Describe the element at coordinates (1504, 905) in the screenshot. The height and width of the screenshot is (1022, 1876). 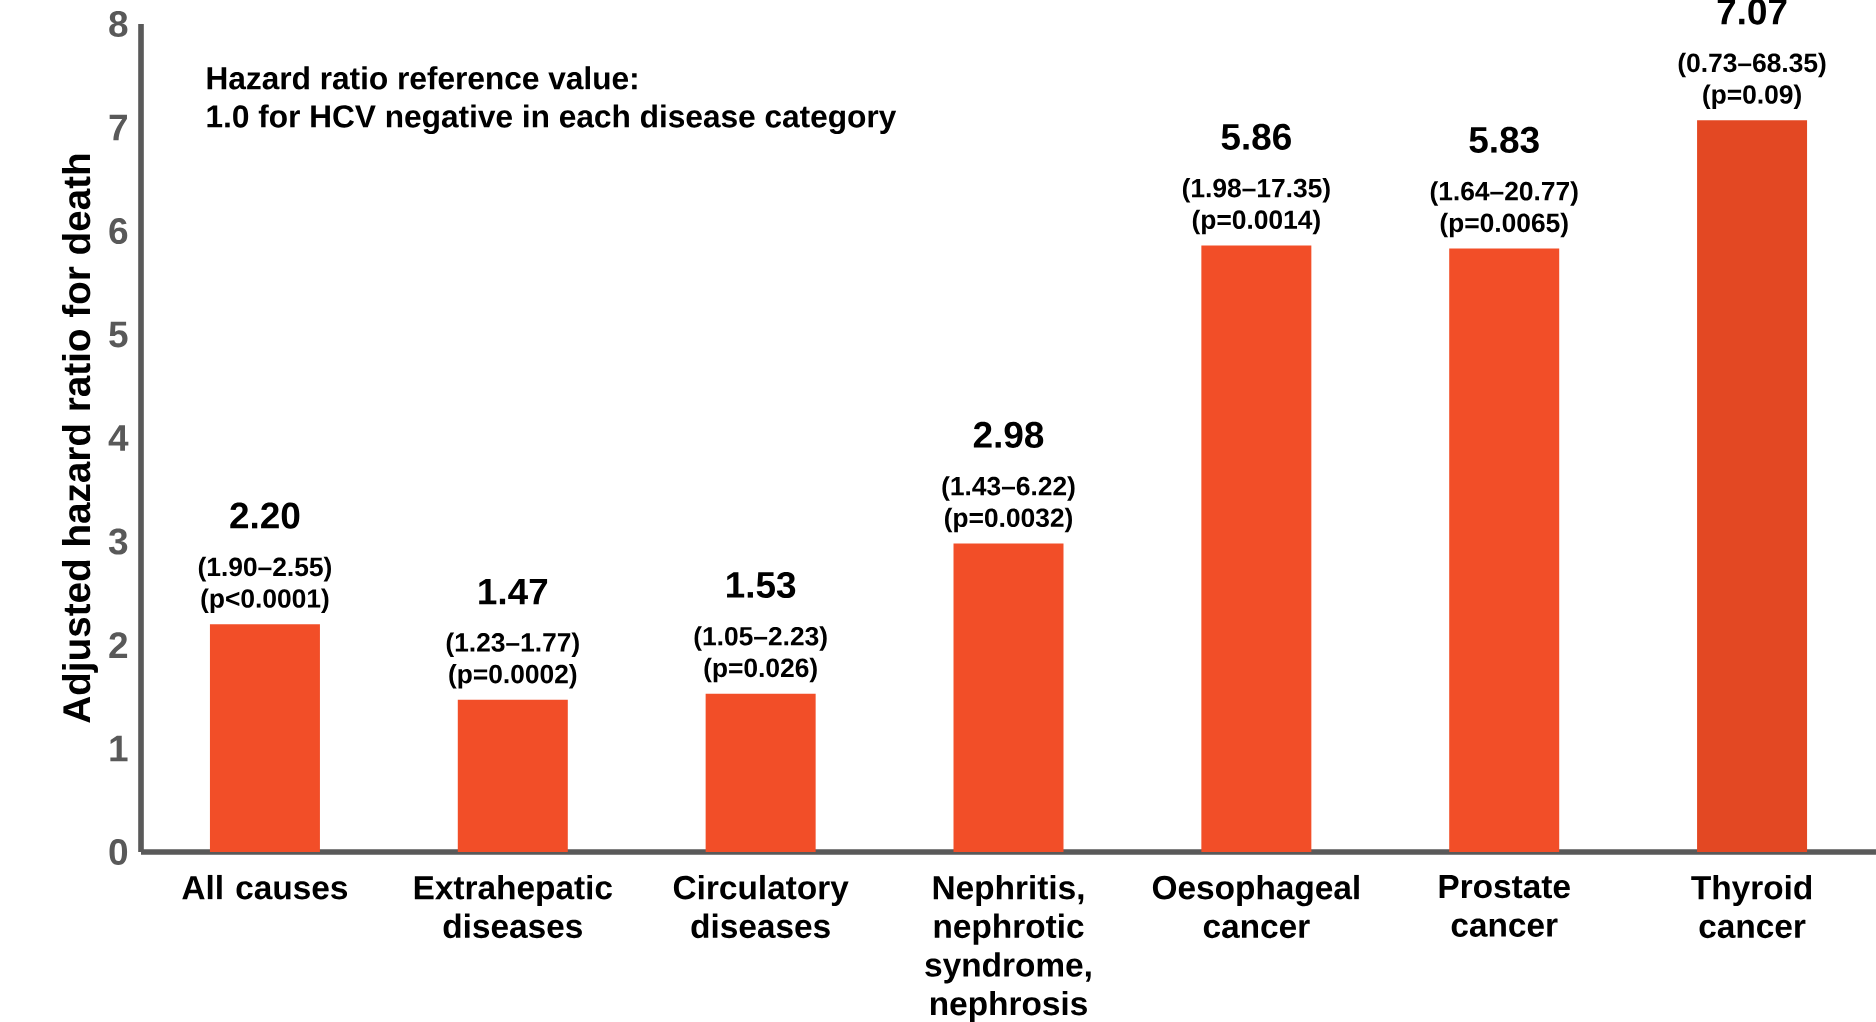
I see `x-tick-label: Prostate cancer` at that location.